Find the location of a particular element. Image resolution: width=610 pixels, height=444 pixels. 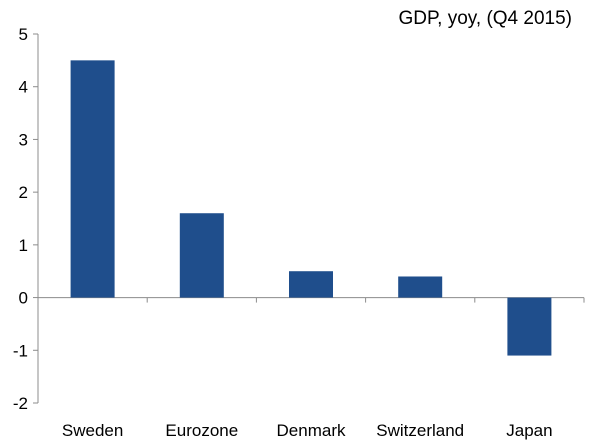

x-category-label: Denmark is located at coordinates (311, 430).